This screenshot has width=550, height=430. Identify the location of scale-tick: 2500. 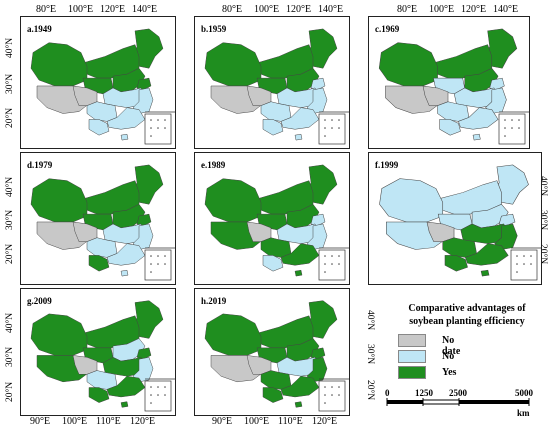
(458, 393).